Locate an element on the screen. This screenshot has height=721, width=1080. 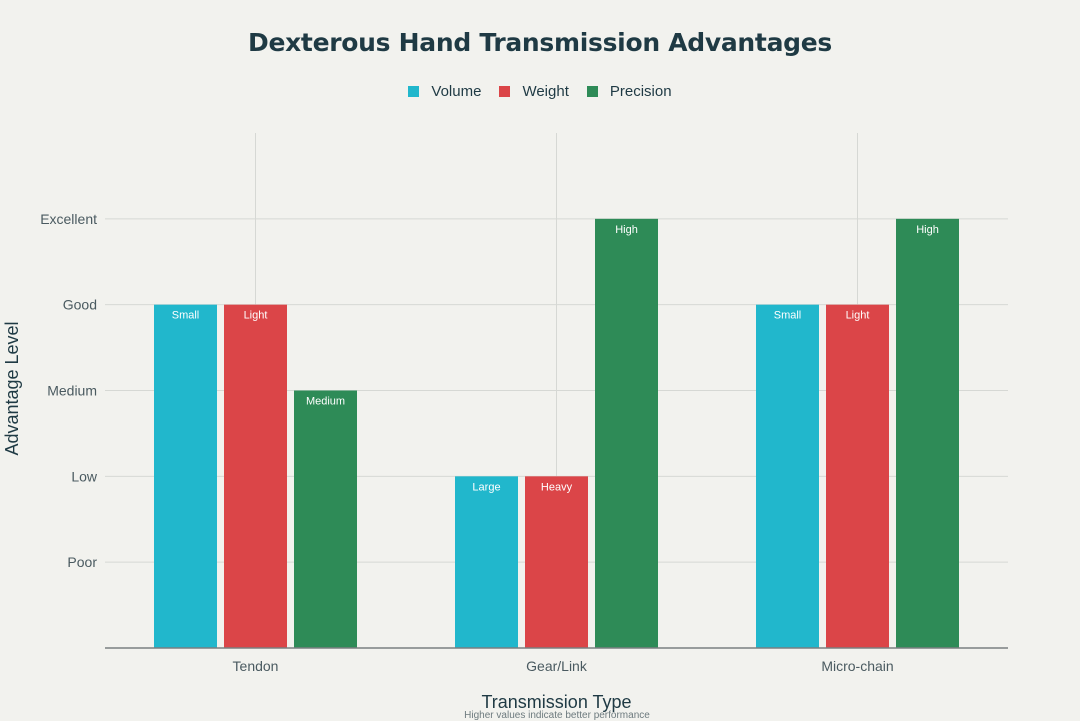
y-axis-title: Advantage Level is located at coordinates (12, 388).